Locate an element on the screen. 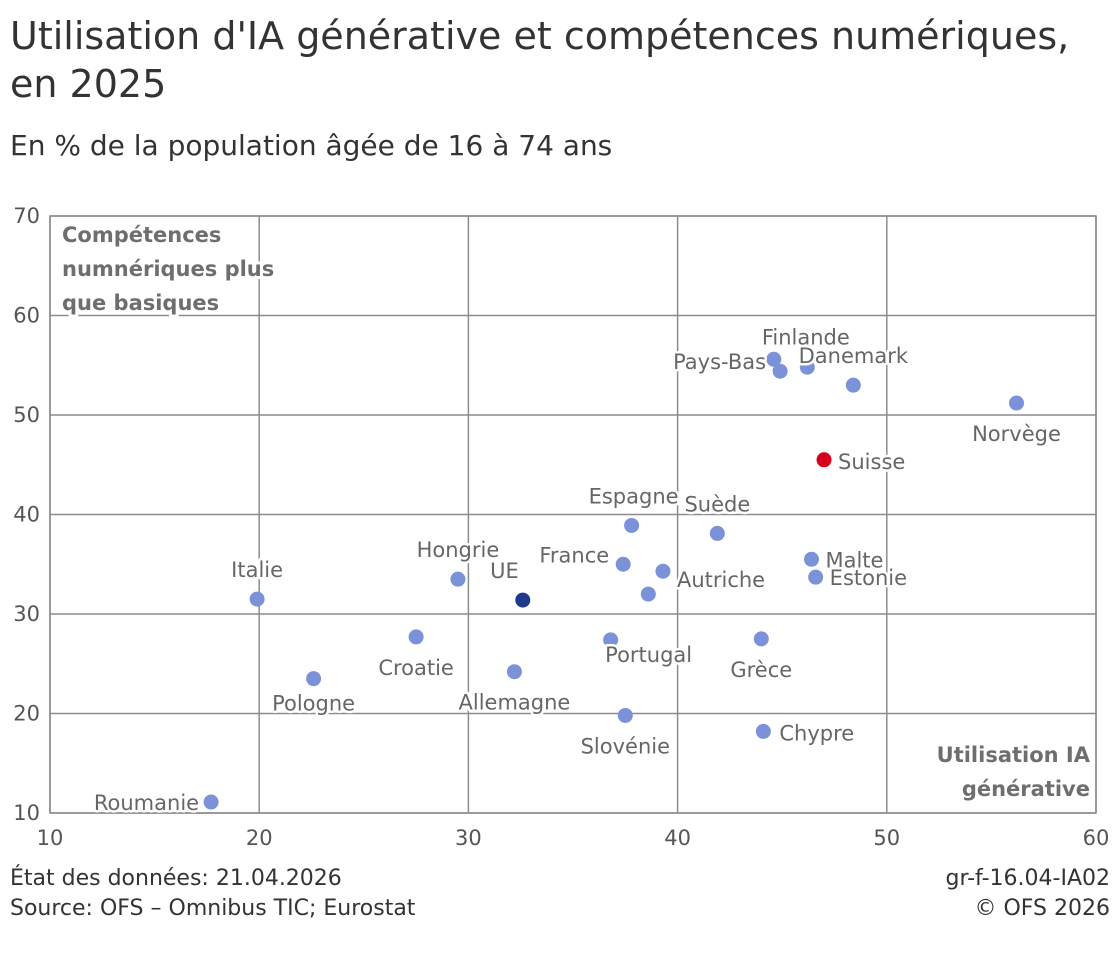 The height and width of the screenshot is (966, 1120). x-tick-label: 30 is located at coordinates (468, 838).